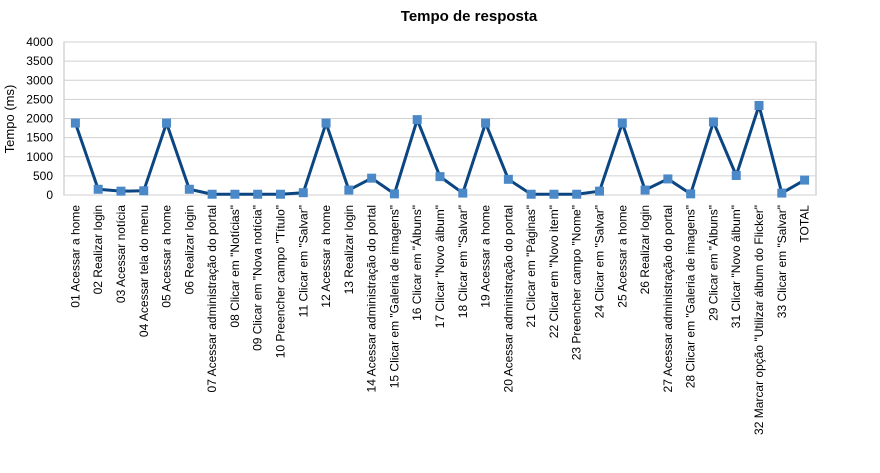 The height and width of the screenshot is (473, 880). Describe the element at coordinates (463, 261) in the screenshot. I see `x-tick-label: 18 Clicar em "Salvar"` at that location.